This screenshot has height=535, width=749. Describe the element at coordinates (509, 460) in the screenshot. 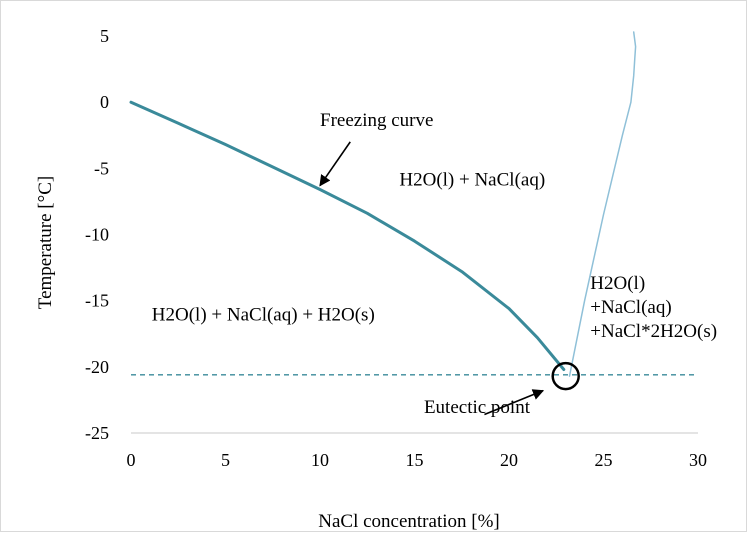

I see `x-tick-label: 20` at that location.